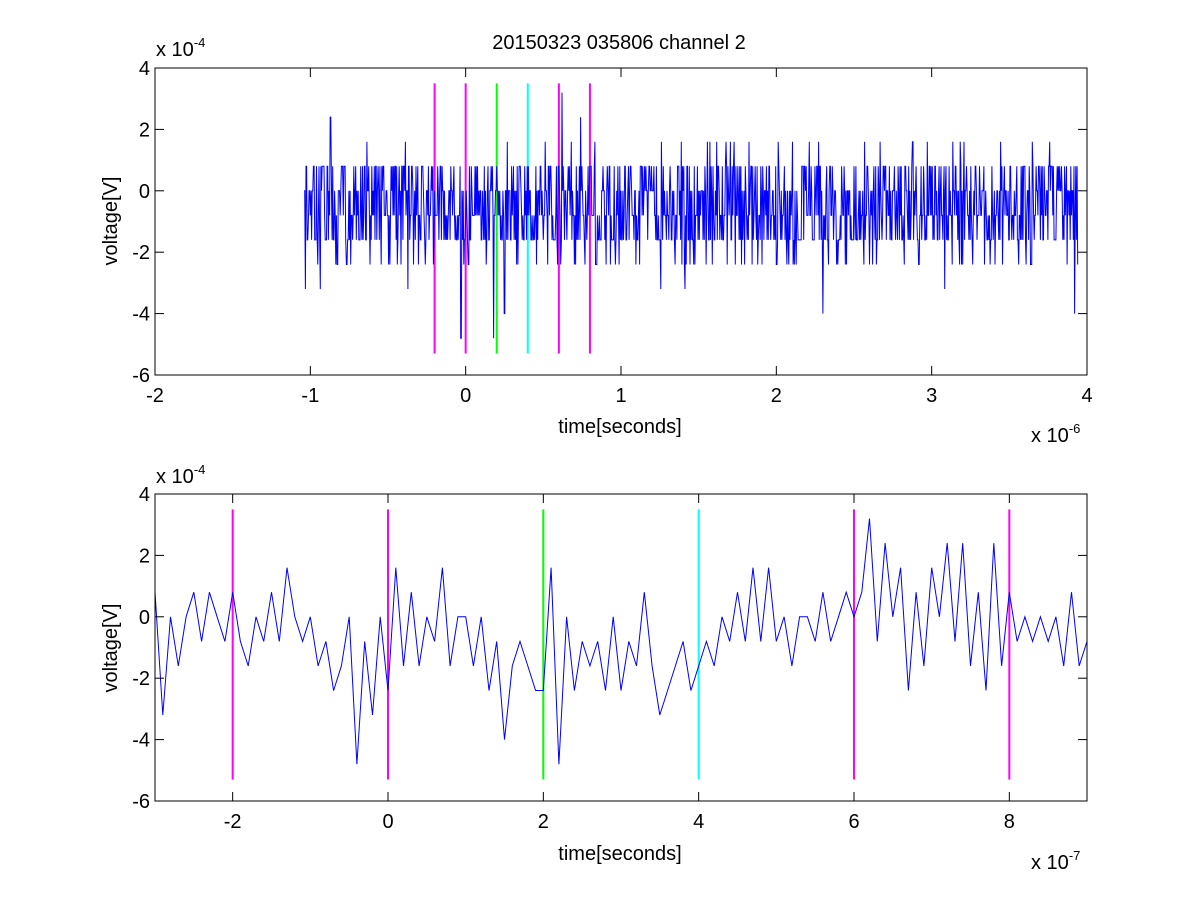 This screenshot has height=900, width=1200. I want to click on bottom-x-multiplier: x 10-7, so click(1055, 861).